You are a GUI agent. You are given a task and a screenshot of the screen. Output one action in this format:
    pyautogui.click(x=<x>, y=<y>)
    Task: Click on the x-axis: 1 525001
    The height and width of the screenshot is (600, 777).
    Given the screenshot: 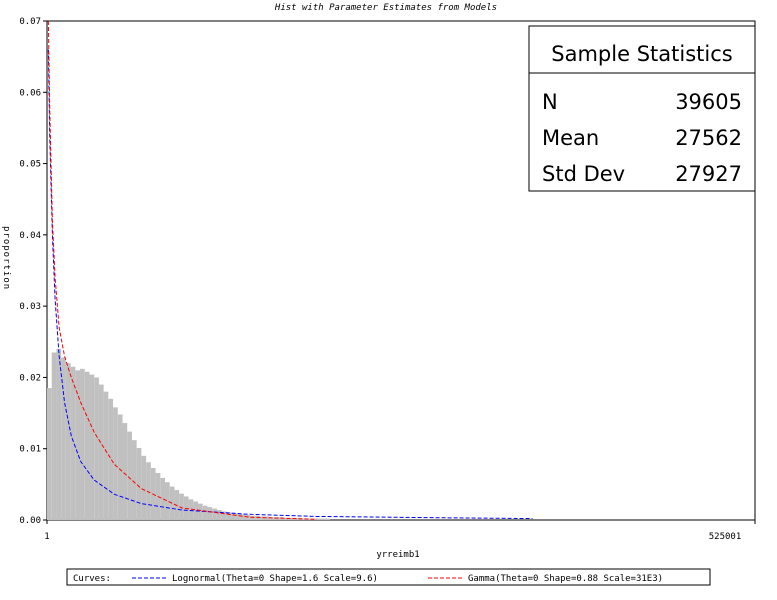 What is the action you would take?
    pyautogui.click(x=400, y=531)
    